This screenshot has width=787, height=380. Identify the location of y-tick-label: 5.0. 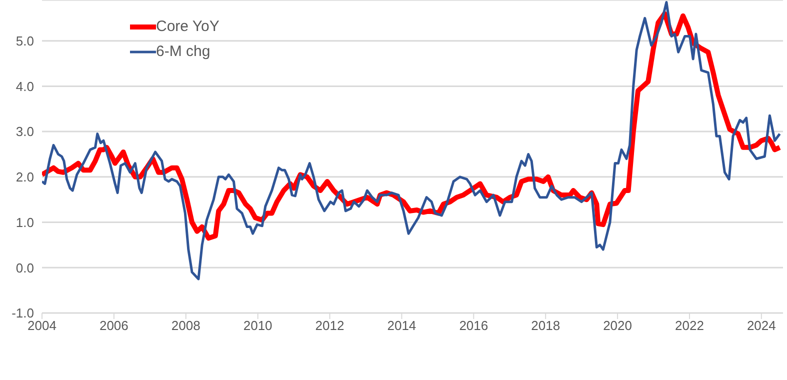
(25, 40).